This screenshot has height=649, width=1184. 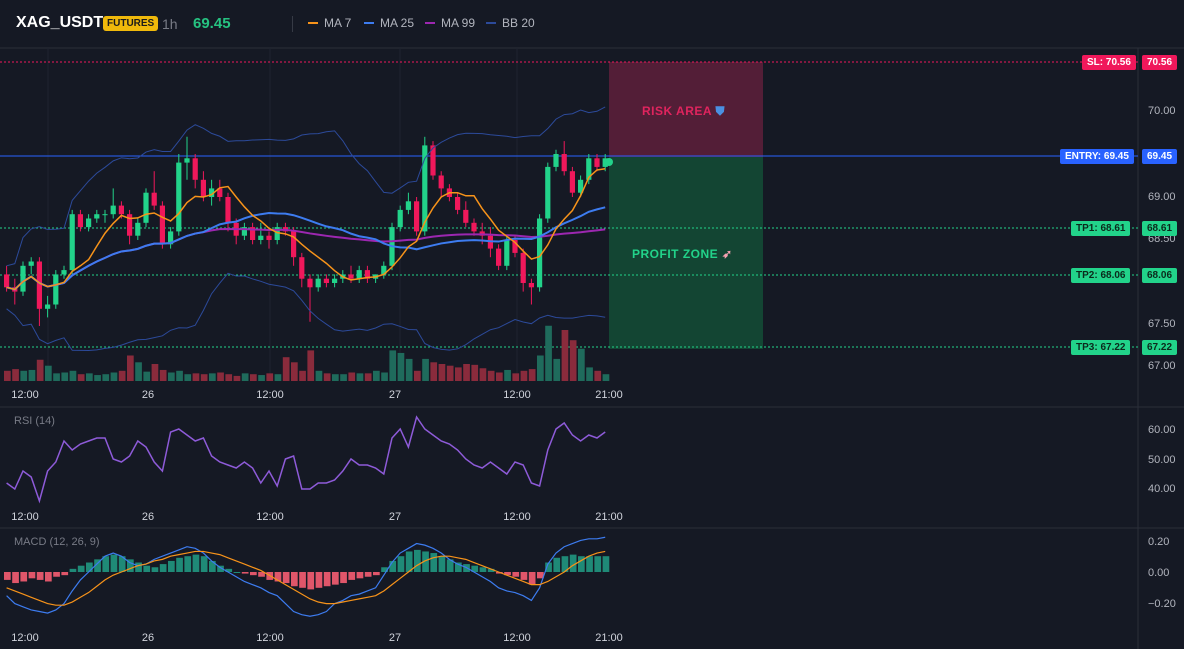 I want to click on legend-ma7: MA 7, so click(x=329, y=23).